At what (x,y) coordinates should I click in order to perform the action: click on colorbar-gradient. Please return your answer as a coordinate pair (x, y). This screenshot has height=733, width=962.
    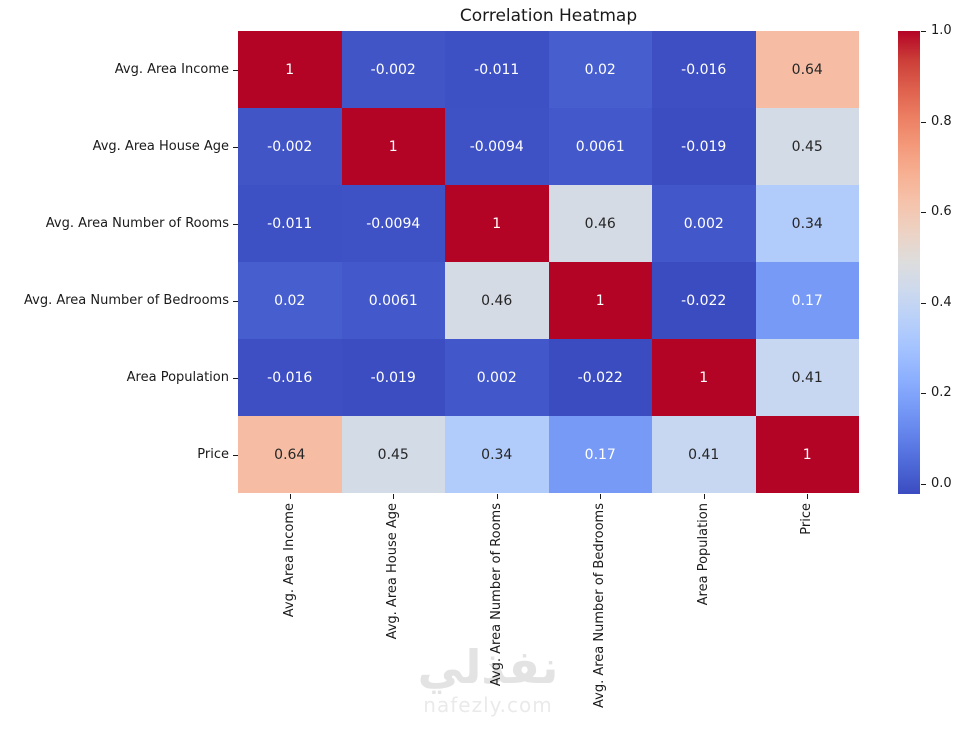
    Looking at the image, I should click on (909, 262).